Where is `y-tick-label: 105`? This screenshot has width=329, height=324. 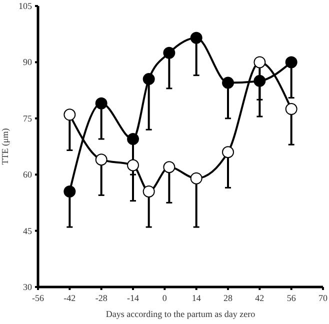
y-tick-label: 105 is located at coordinates (25, 6).